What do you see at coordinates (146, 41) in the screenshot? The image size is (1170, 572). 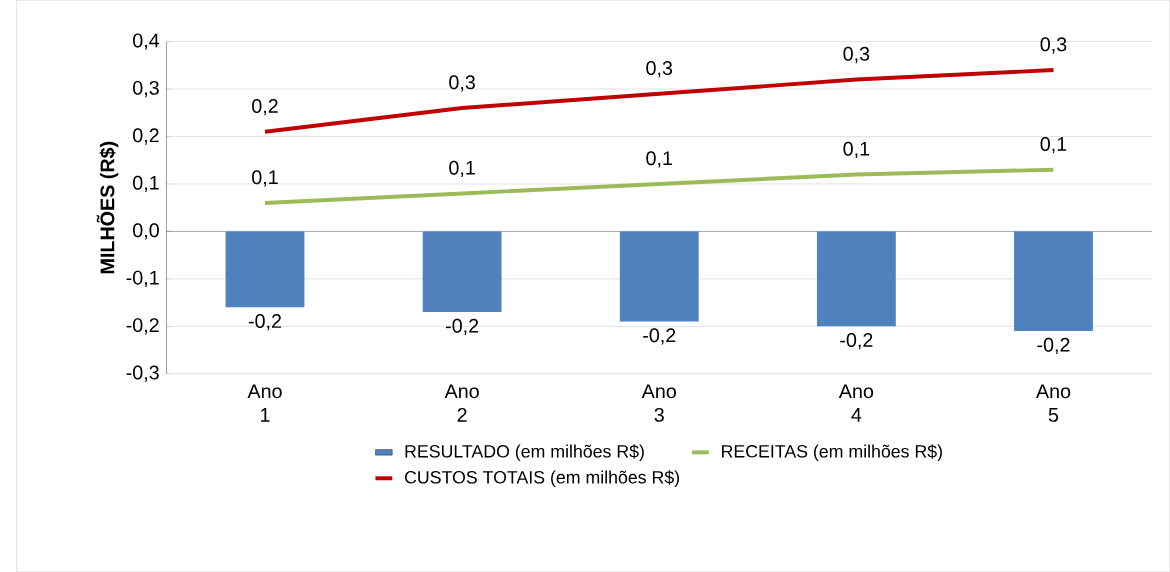 I see `y-tick-label: 0,4` at bounding box center [146, 41].